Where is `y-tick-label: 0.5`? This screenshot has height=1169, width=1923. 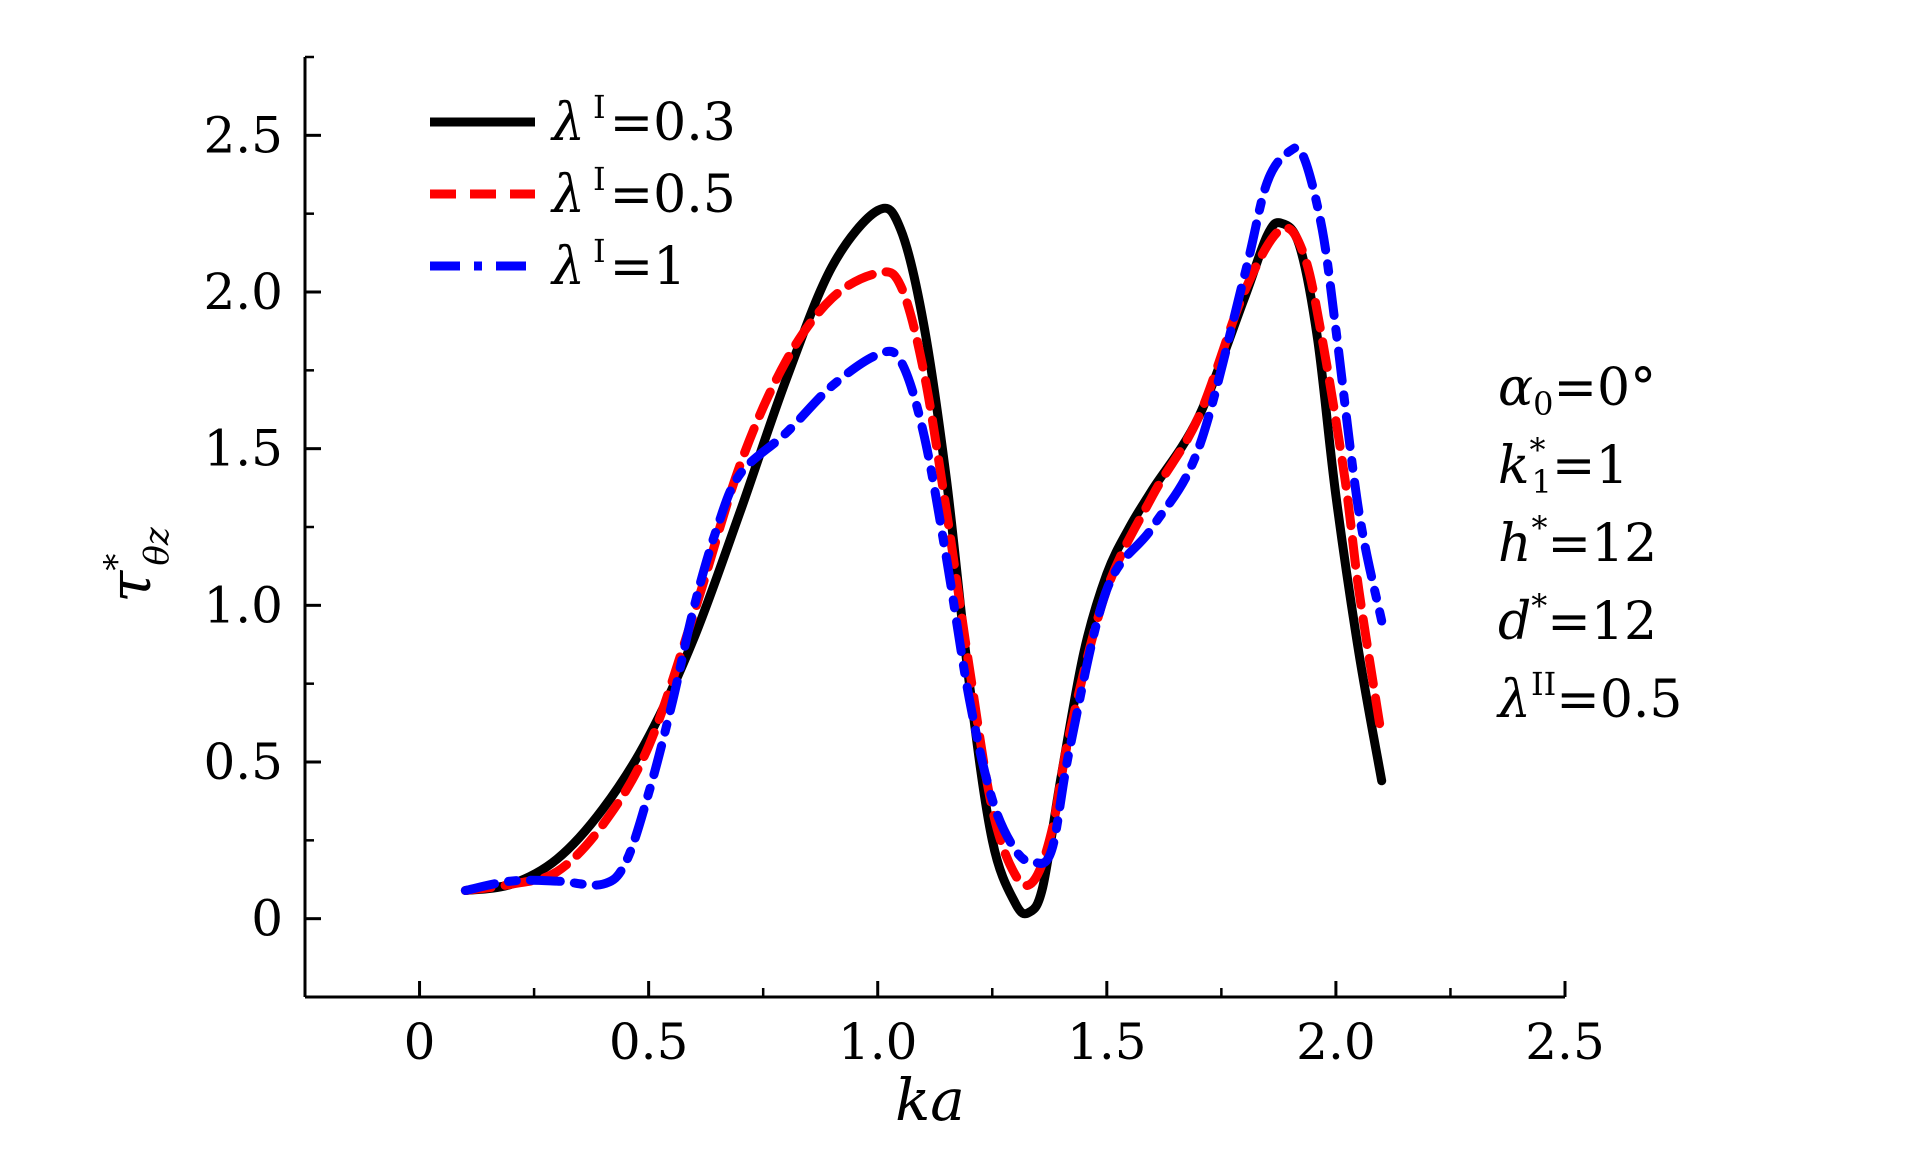
y-tick-label: 0.5 is located at coordinates (243, 762).